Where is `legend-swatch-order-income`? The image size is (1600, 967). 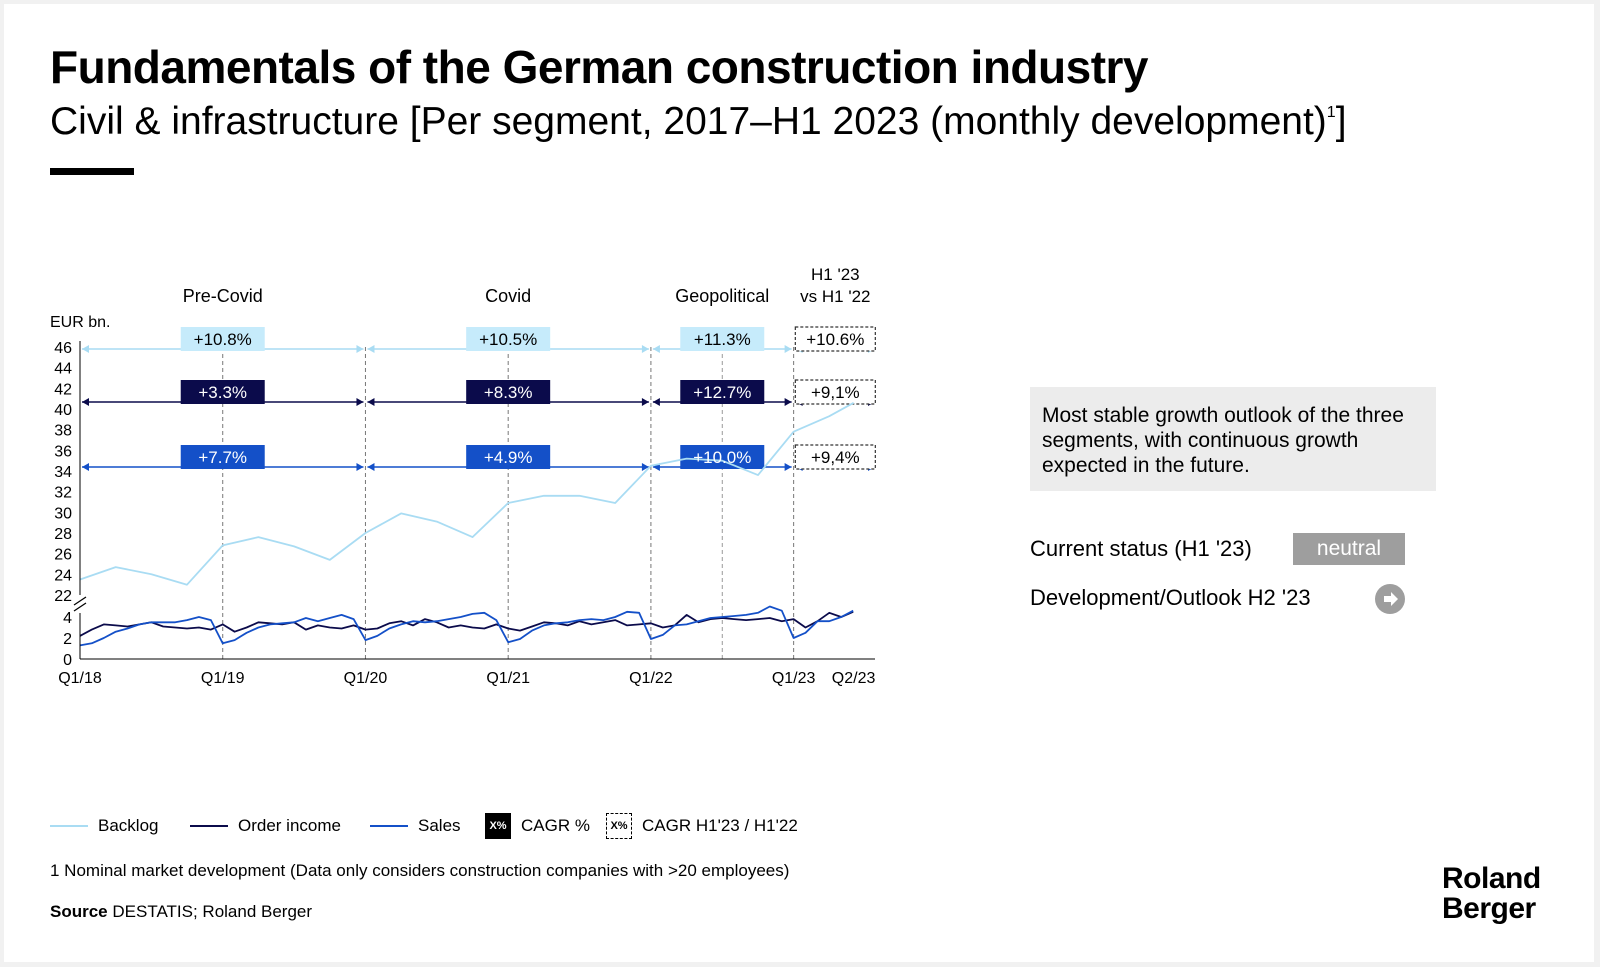
legend-swatch-order-income is located at coordinates (209, 826).